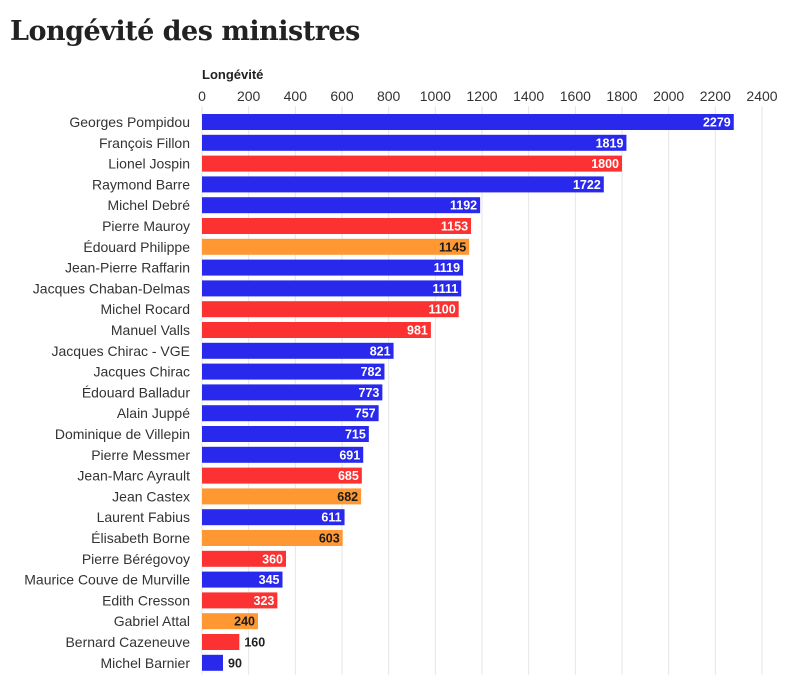  I want to click on category-label: Jacques Chaban-Delmas, so click(111, 288).